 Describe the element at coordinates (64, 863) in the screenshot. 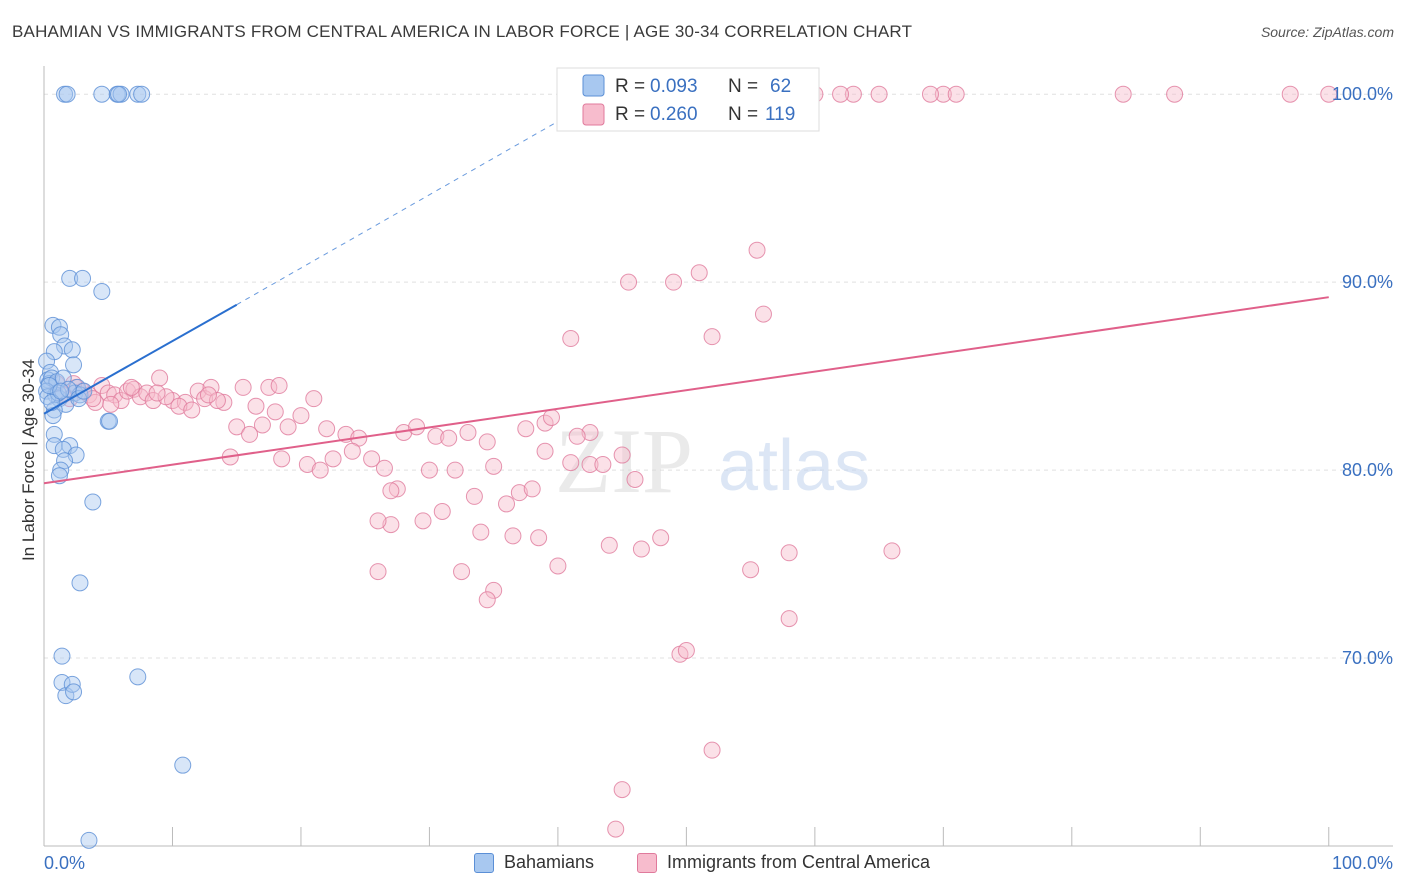

I see `x-tick-label-0: 0.0%` at that location.